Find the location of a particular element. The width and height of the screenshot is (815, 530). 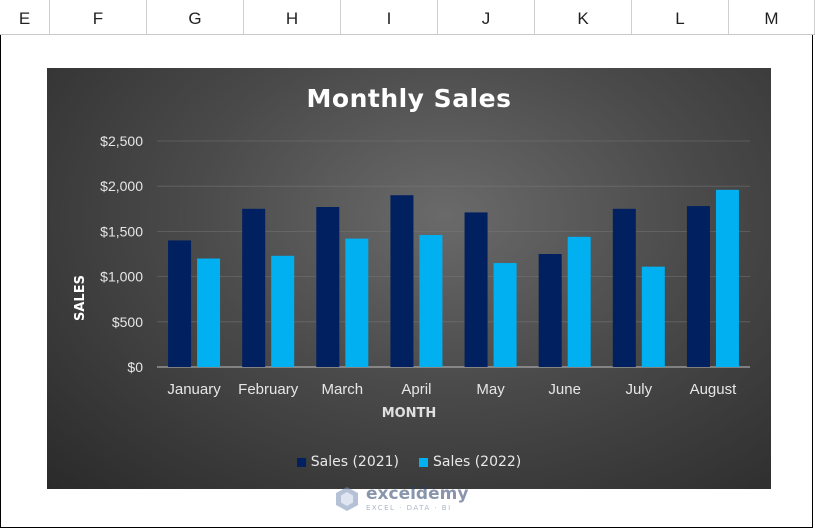

legend-item-2021: Sales (2021) is located at coordinates (347, 462).